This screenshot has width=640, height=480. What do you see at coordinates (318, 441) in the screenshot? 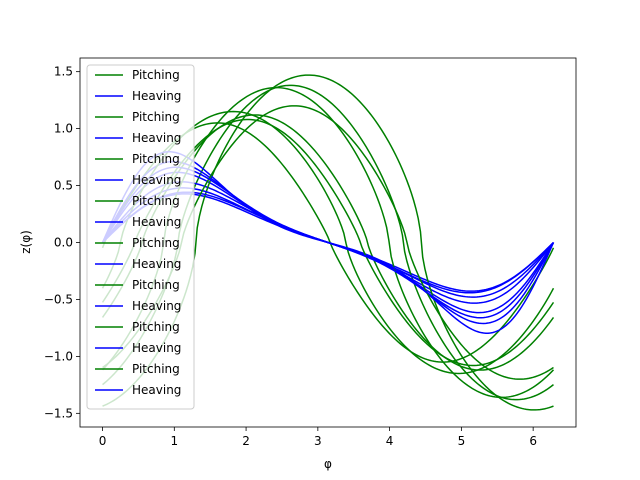
I see `x-tick-label: 3` at bounding box center [318, 441].